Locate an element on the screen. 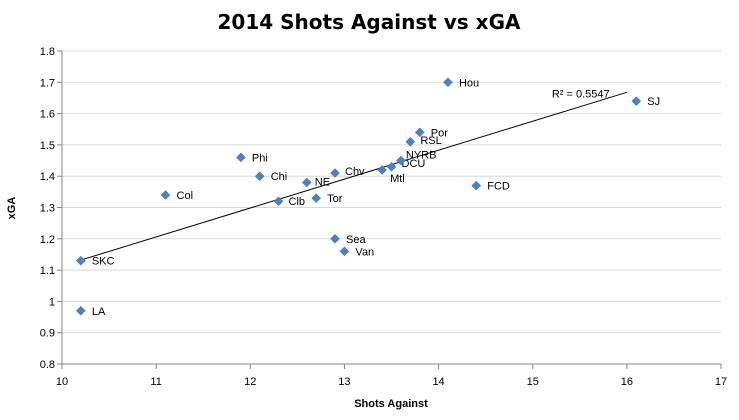 The image size is (739, 420). point-label-clb: Clb is located at coordinates (297, 202).